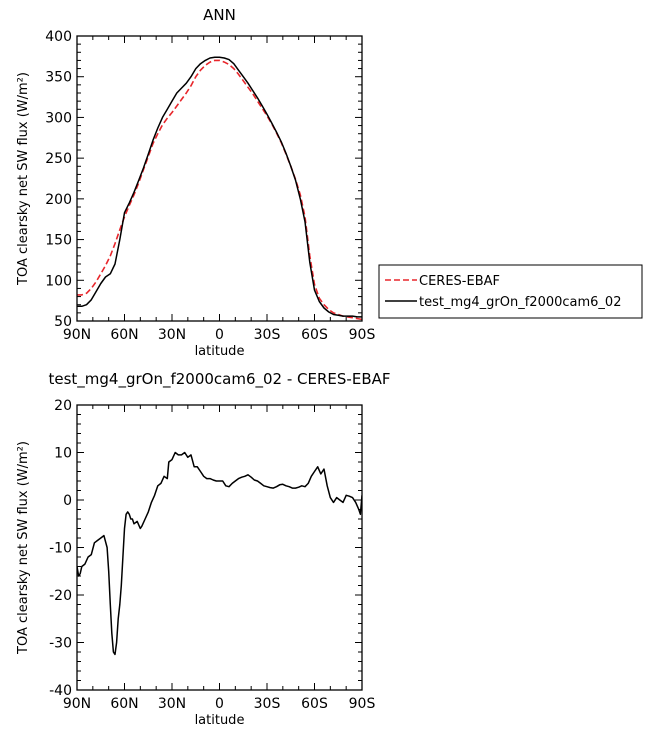 The image size is (648, 740). What do you see at coordinates (219, 704) in the screenshot?
I see `bottom-x-tick-label: 0` at bounding box center [219, 704].